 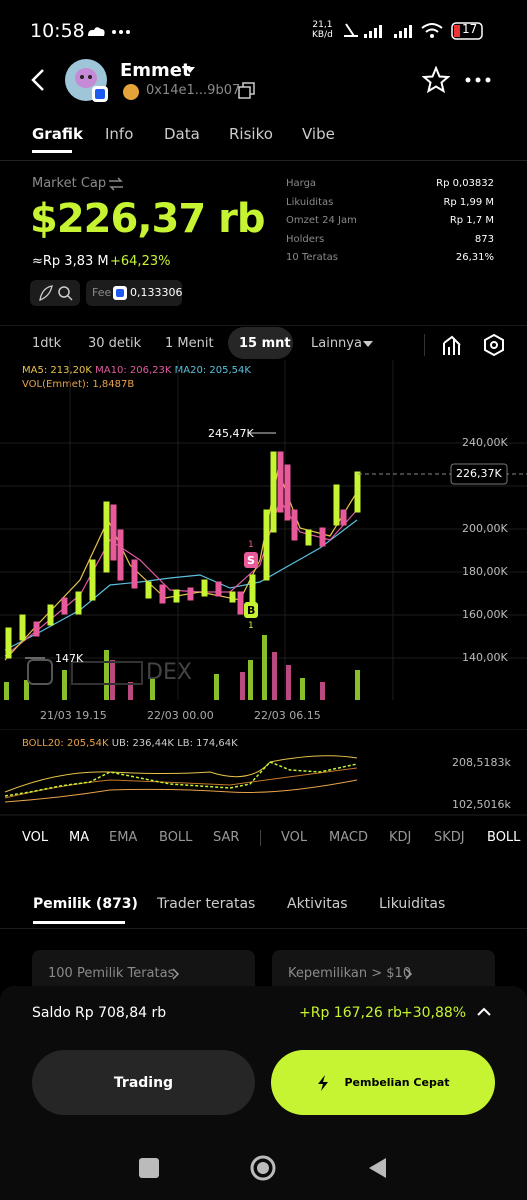 What do you see at coordinates (318, 134) in the screenshot?
I see `tab: Vibe` at bounding box center [318, 134].